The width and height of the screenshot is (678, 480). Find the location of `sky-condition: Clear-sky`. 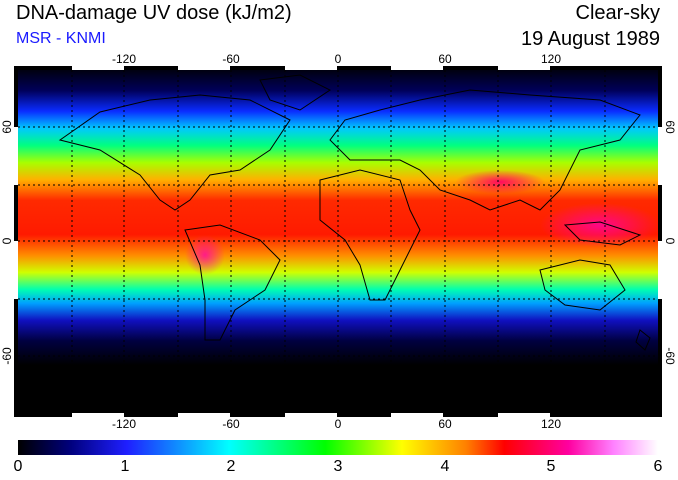

sky-condition: Clear-sky is located at coordinates (617, 13).